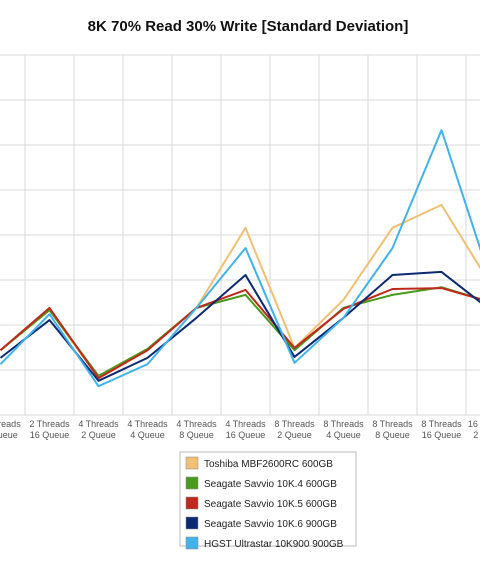 Image resolution: width=480 pixels, height=563 pixels. Describe the element at coordinates (441, 429) in the screenshot. I see `x-tick-label: 8 Threads 16 Queue` at that location.